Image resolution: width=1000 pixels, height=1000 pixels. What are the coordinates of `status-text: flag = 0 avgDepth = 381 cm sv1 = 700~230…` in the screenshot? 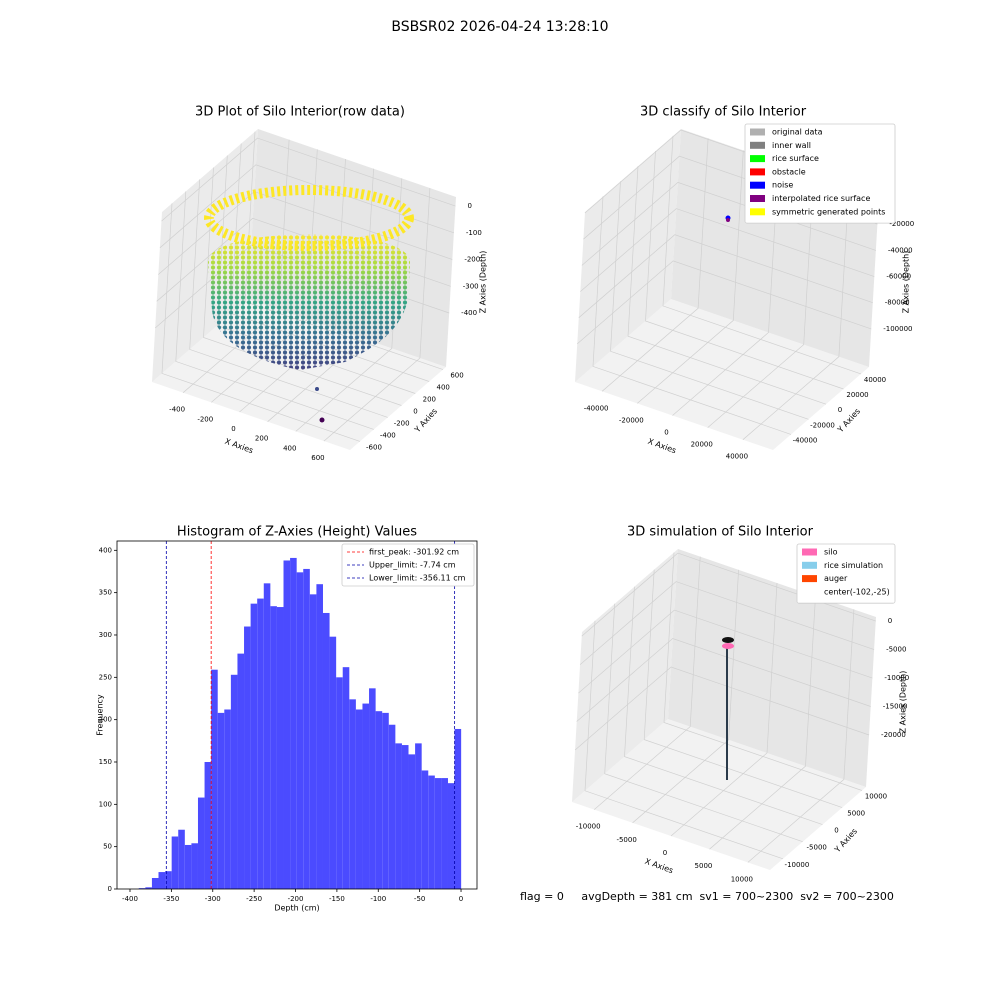 It's located at (707, 896).